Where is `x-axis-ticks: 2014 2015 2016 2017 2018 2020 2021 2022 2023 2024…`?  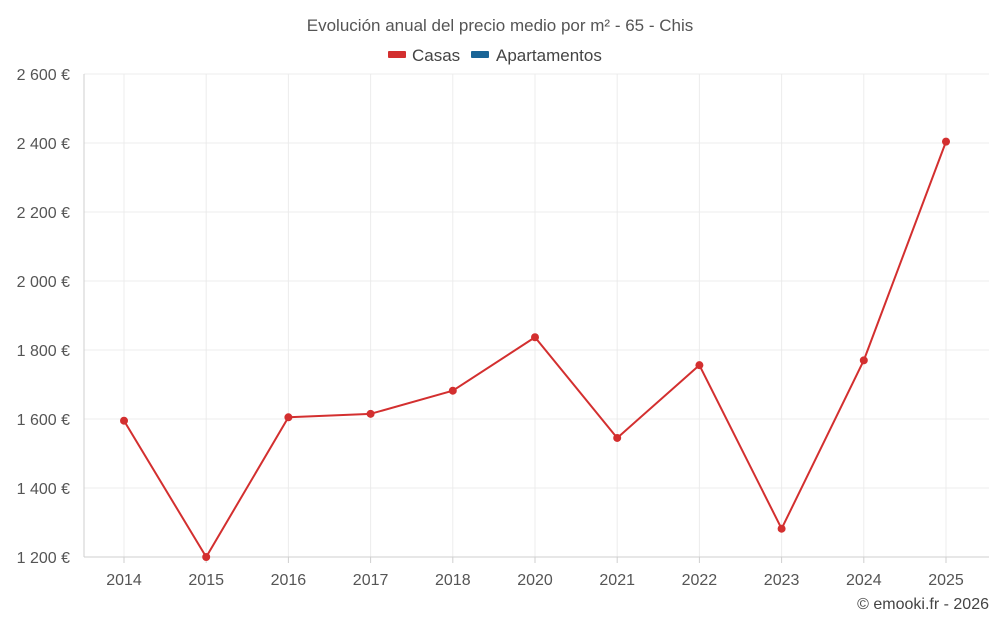 x-axis-ticks: 2014 2015 2016 2017 2018 2020 2021 2022 2023 2024… is located at coordinates (535, 580).